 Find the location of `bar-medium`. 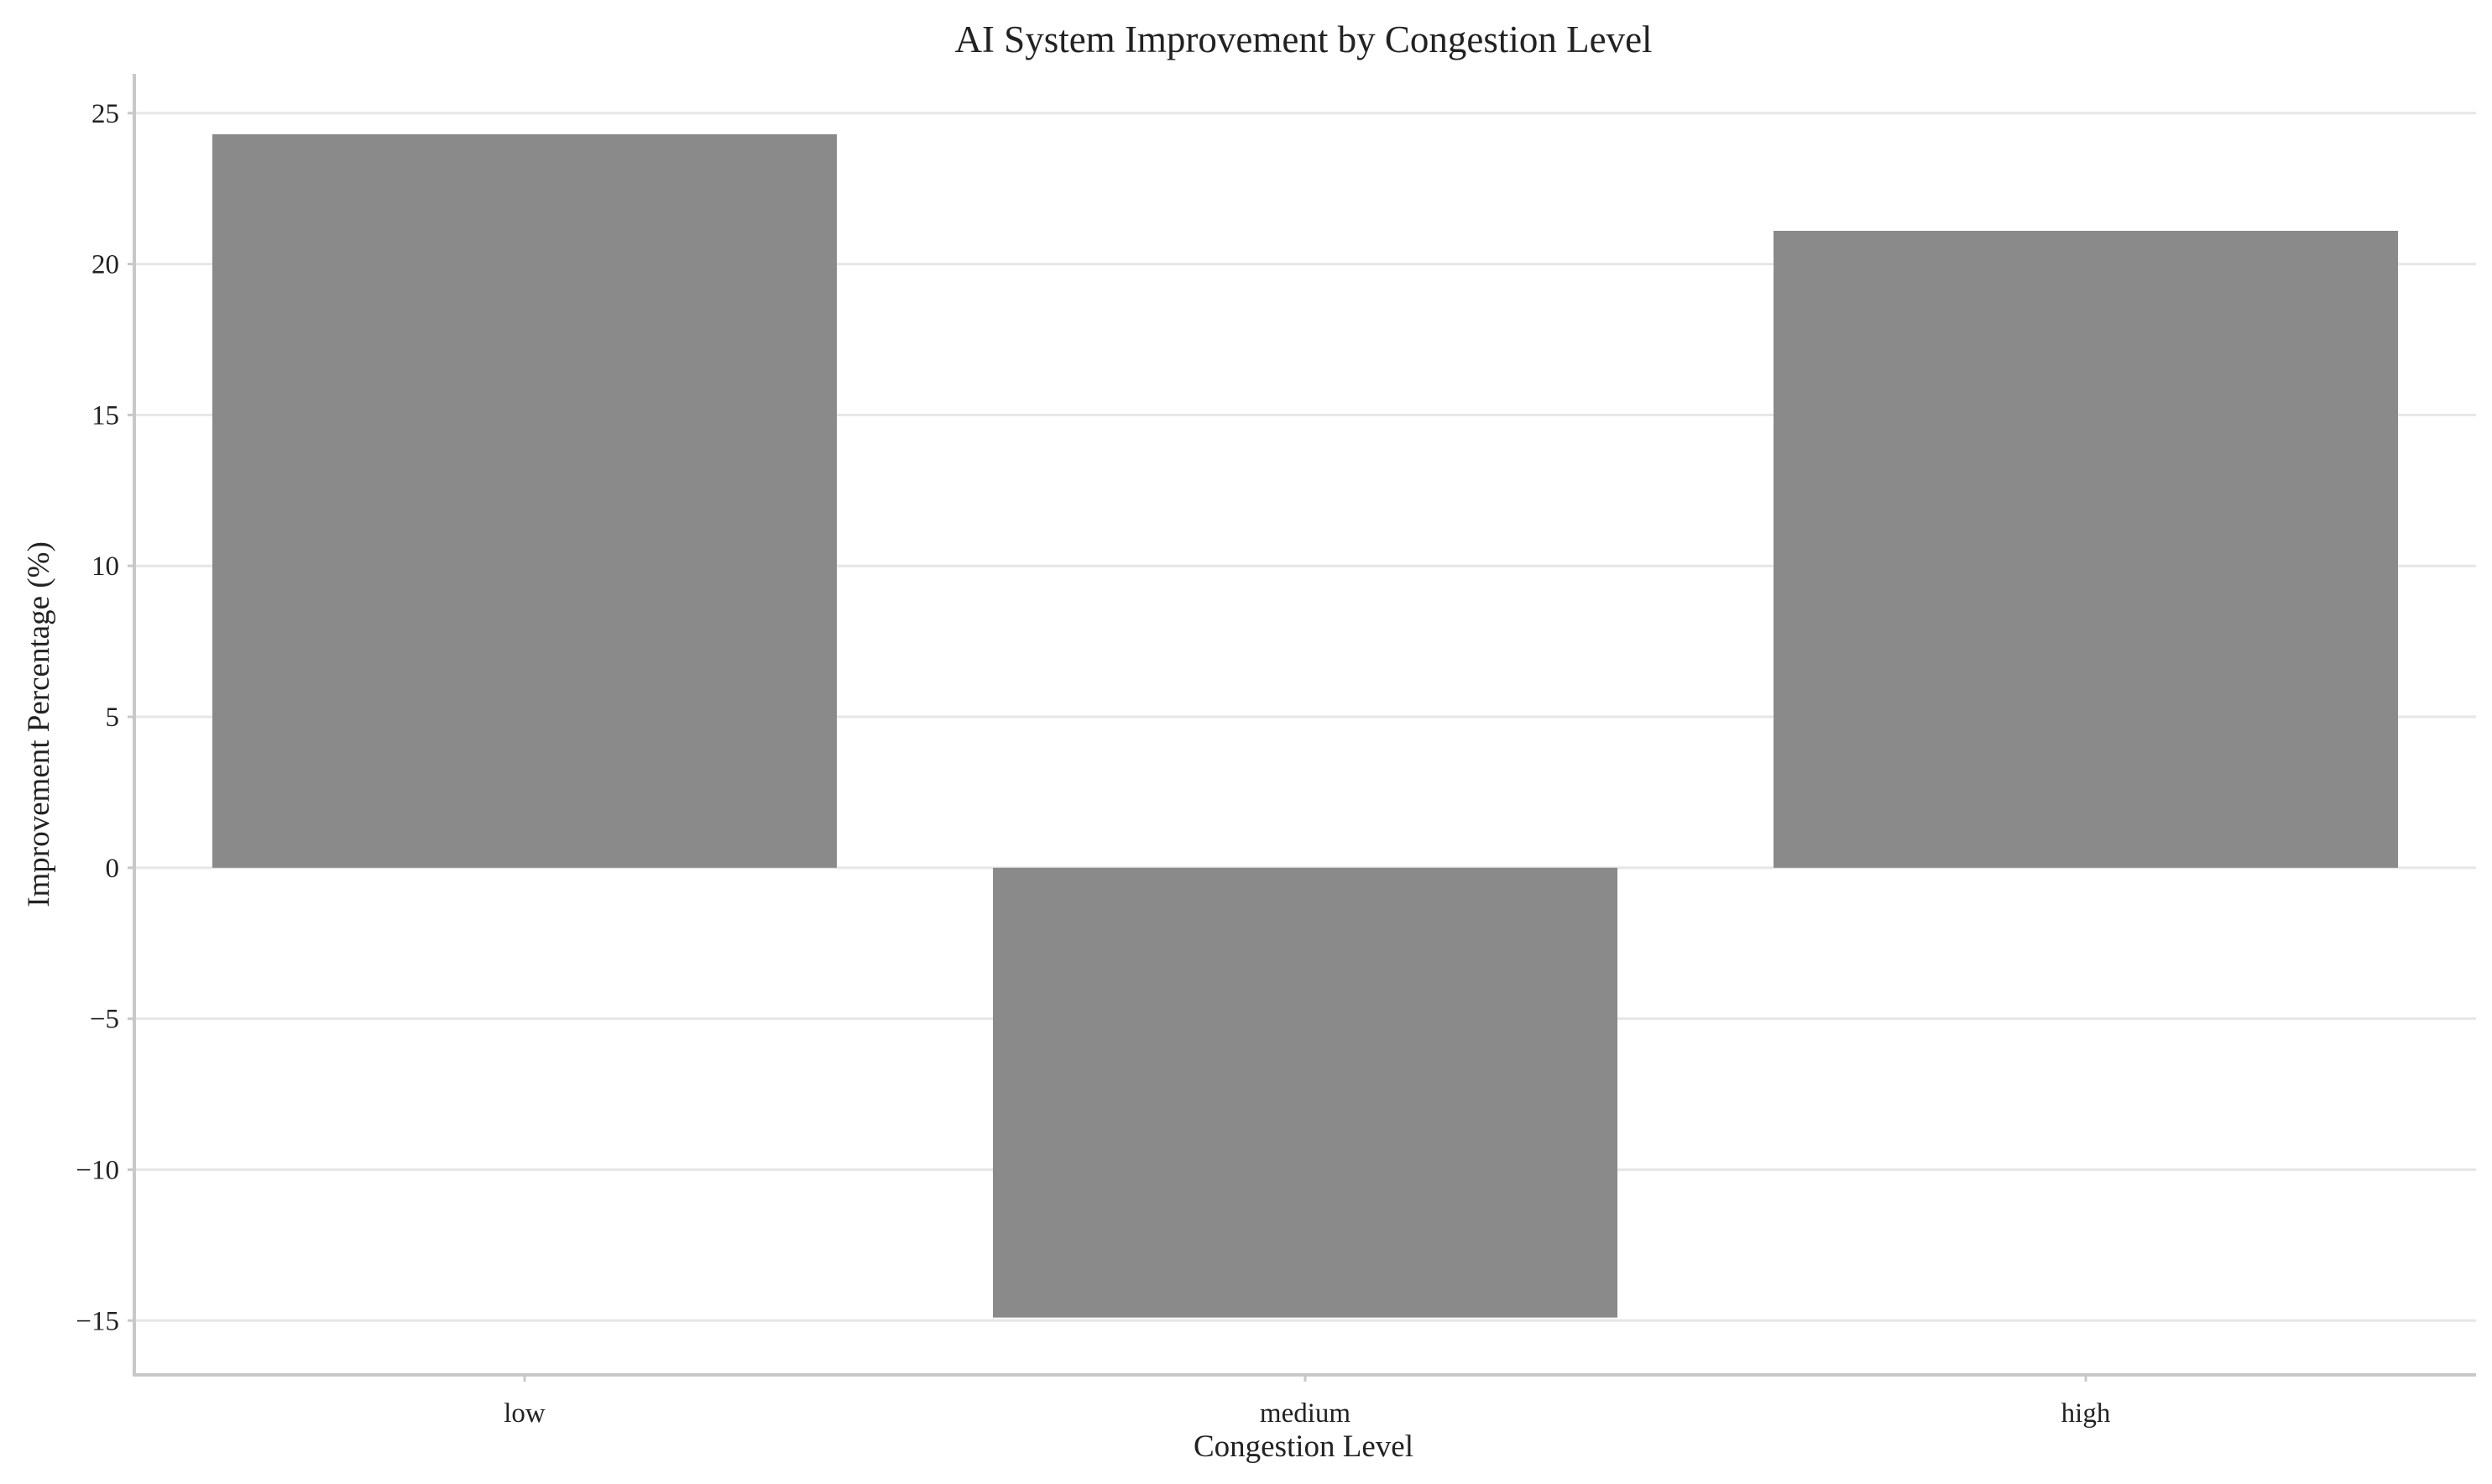

bar-medium is located at coordinates (1305, 1092).